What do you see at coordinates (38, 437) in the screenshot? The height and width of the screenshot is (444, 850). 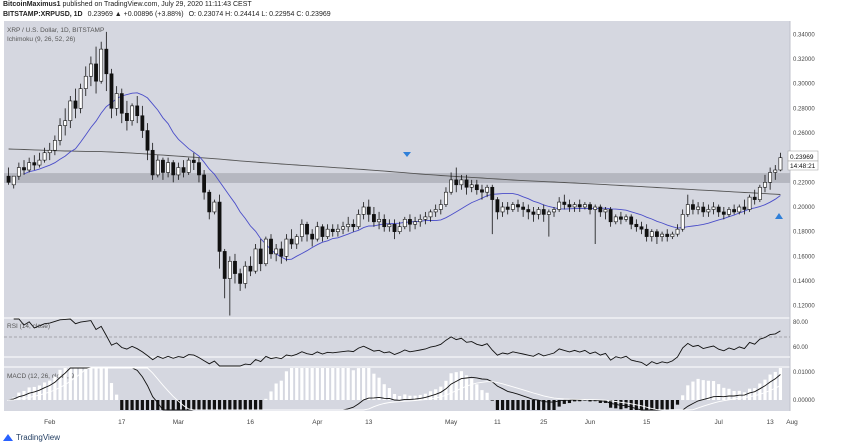 I see `brand-text: TradingView` at bounding box center [38, 437].